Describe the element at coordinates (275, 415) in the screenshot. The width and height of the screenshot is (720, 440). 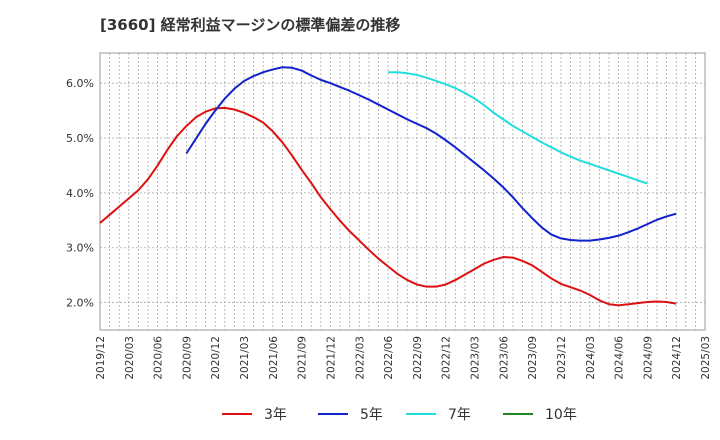
I see `legend-label: 3年` at that location.